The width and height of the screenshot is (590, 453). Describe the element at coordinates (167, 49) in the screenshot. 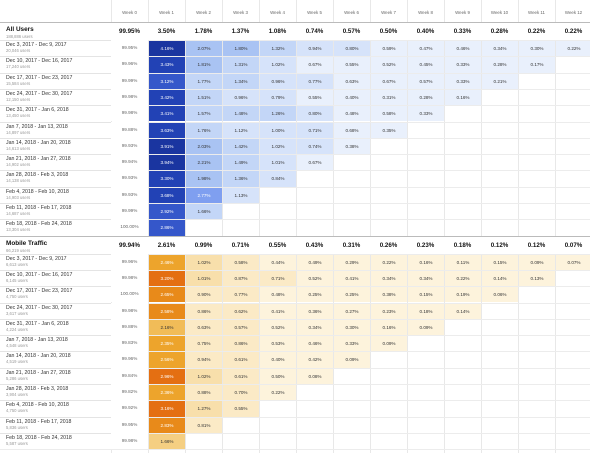

I see `retention-cell: 4.16%` at that location.